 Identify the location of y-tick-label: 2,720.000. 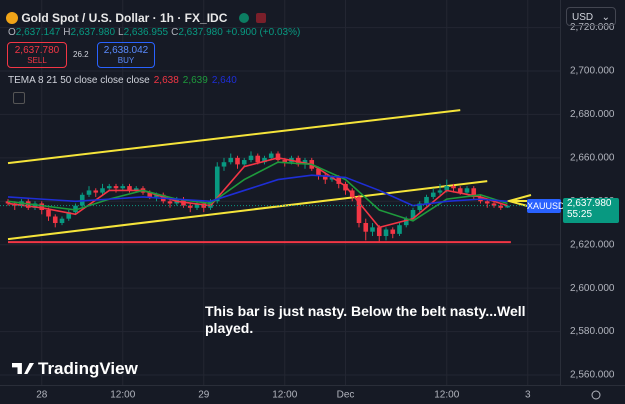
(592, 27).